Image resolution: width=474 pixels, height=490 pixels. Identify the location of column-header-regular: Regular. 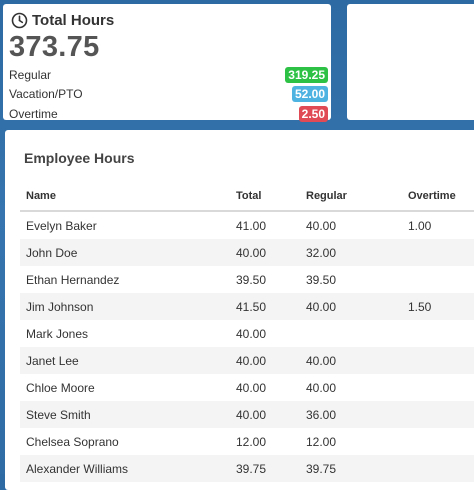
(326, 196).